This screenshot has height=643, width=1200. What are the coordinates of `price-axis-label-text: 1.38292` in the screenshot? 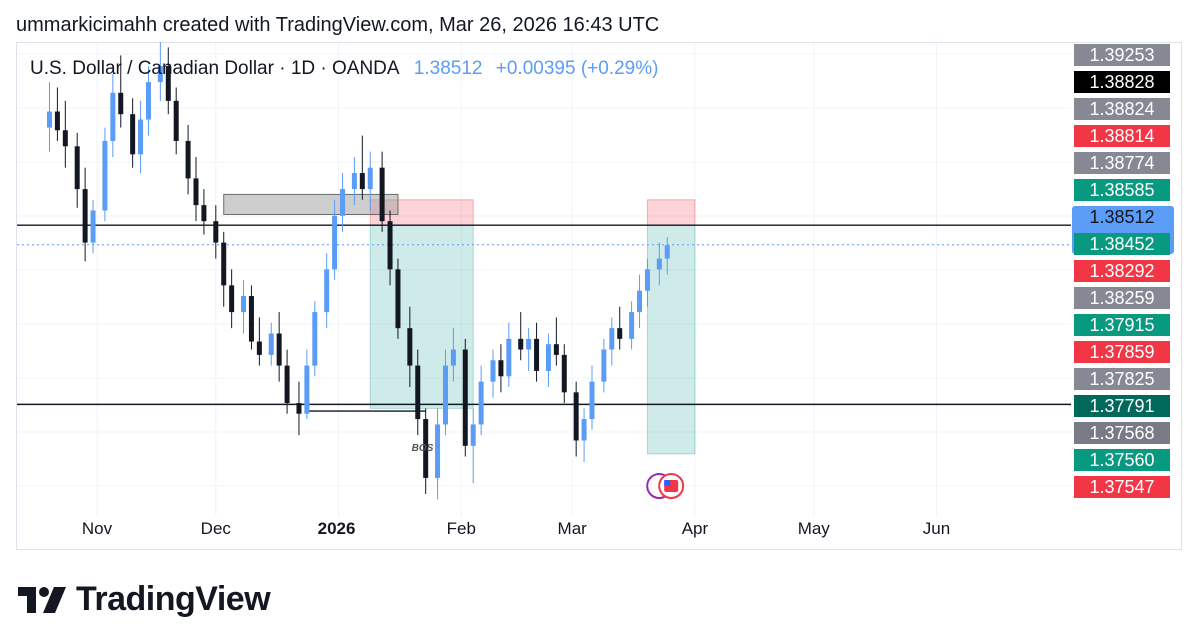 It's located at (1121, 271).